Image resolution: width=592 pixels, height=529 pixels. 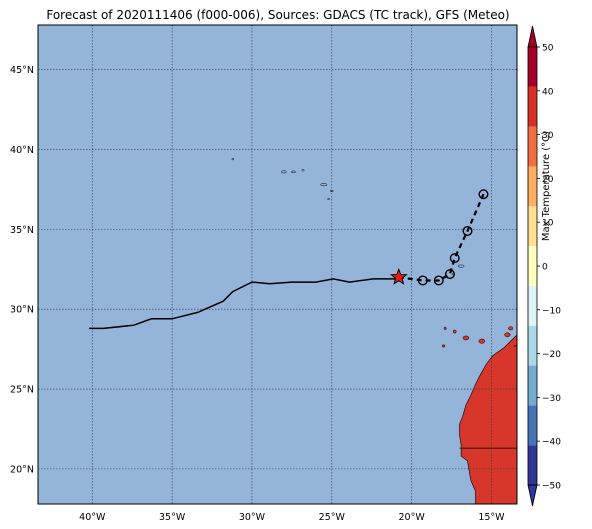 What do you see at coordinates (551, 311) in the screenshot?
I see `colorbar-tick-label: −10` at bounding box center [551, 311].